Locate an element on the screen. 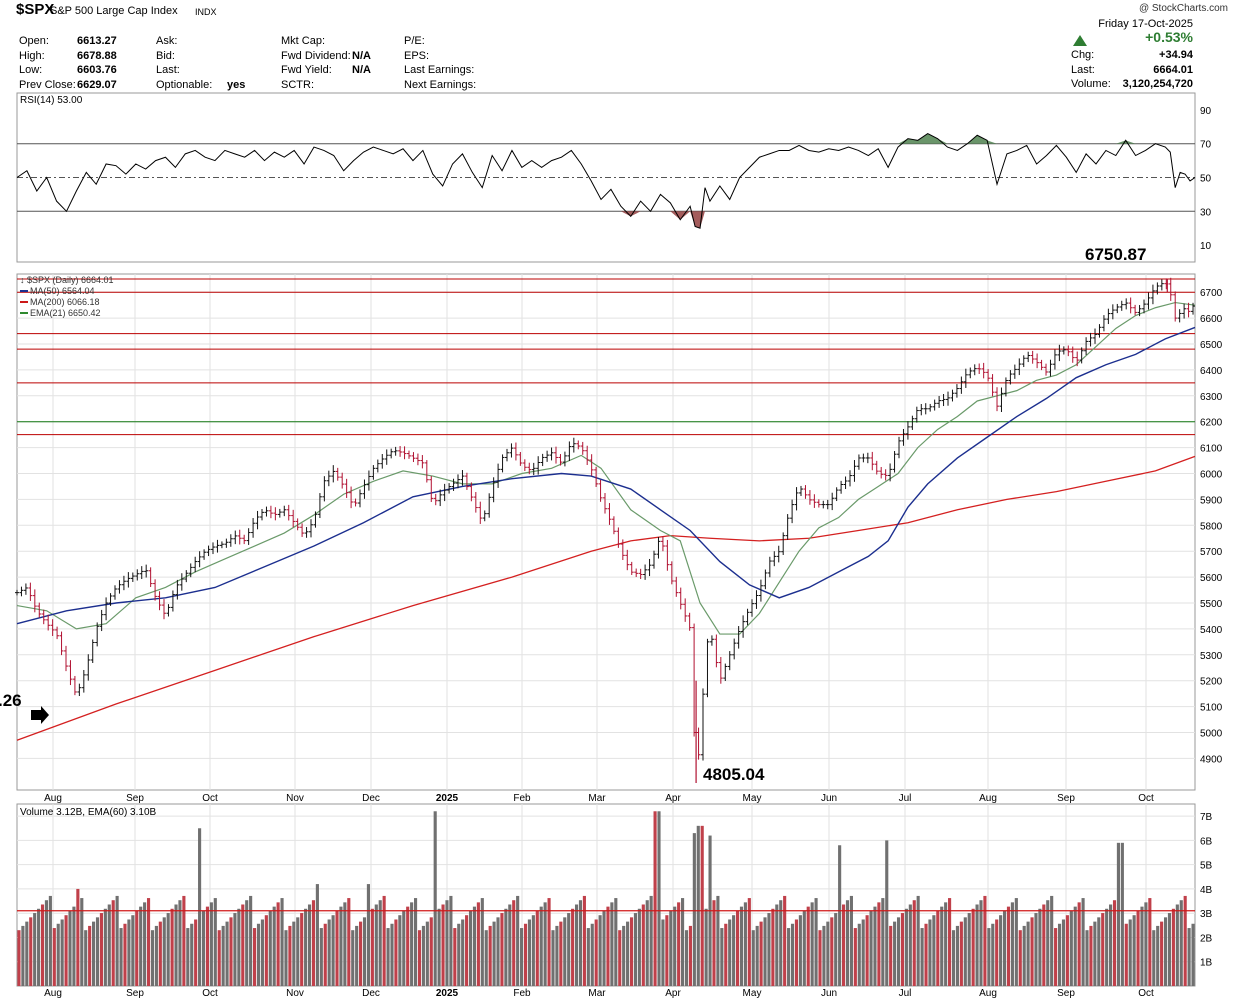 Image resolution: width=1240 pixels, height=1001 pixels. volume-tick-label: 2B is located at coordinates (1206, 938).